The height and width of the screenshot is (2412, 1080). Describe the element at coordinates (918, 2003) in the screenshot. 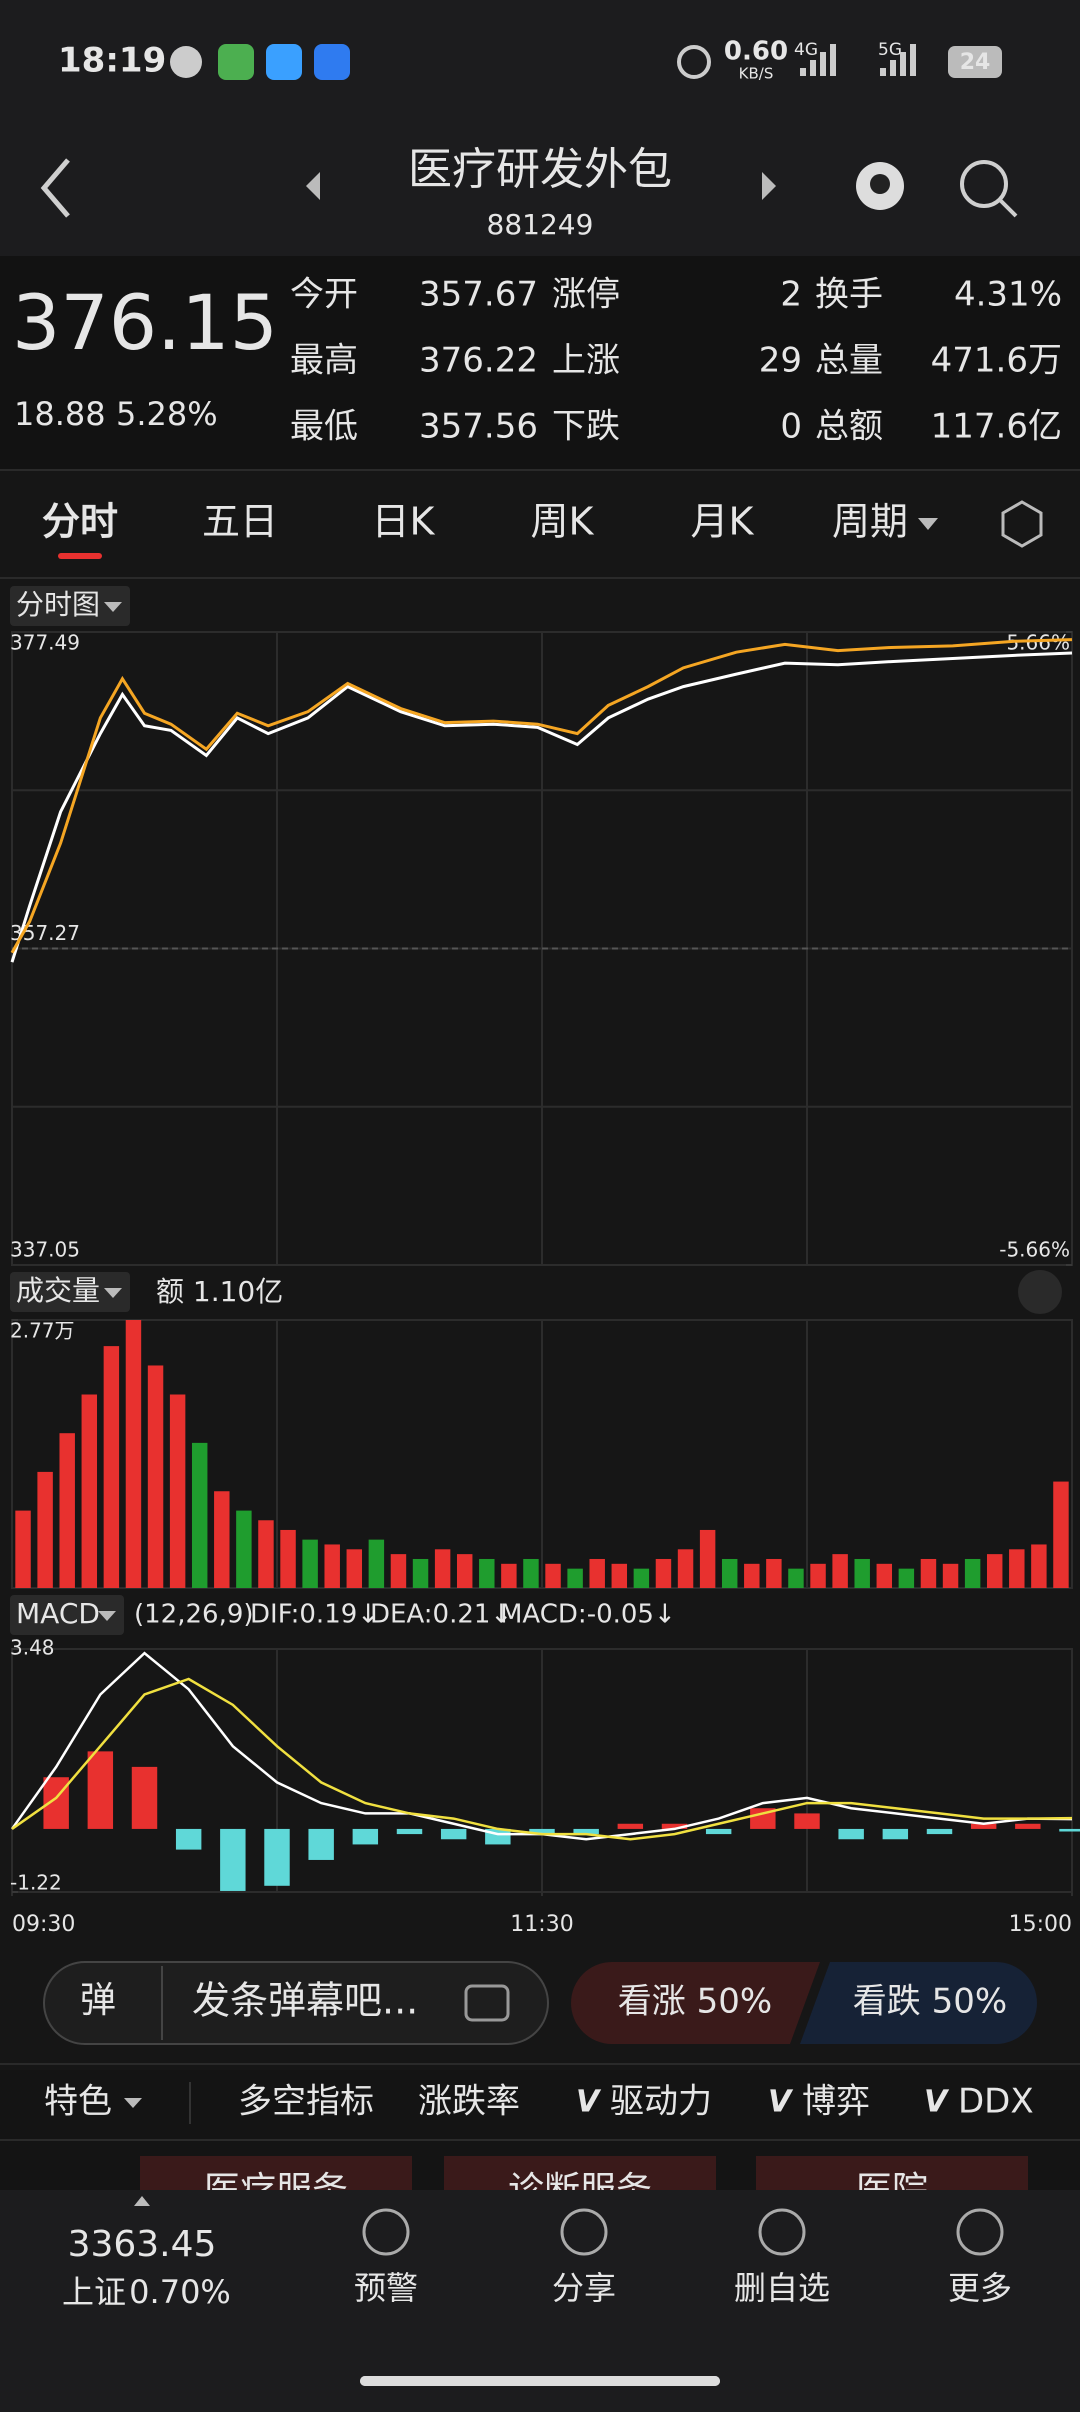

I see `bear-button` at that location.